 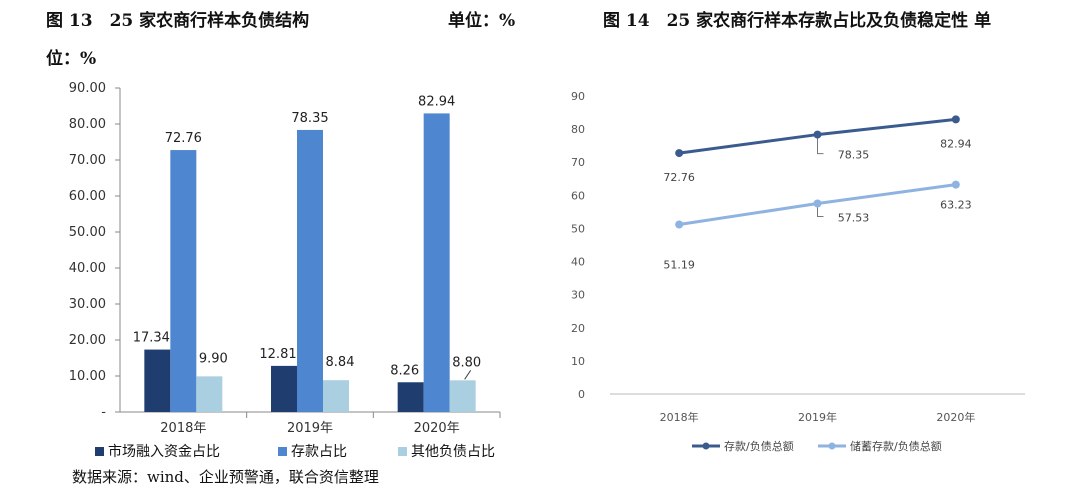 What do you see at coordinates (854, 218) in the screenshot?
I see `point-data-label: 57.53` at bounding box center [854, 218].